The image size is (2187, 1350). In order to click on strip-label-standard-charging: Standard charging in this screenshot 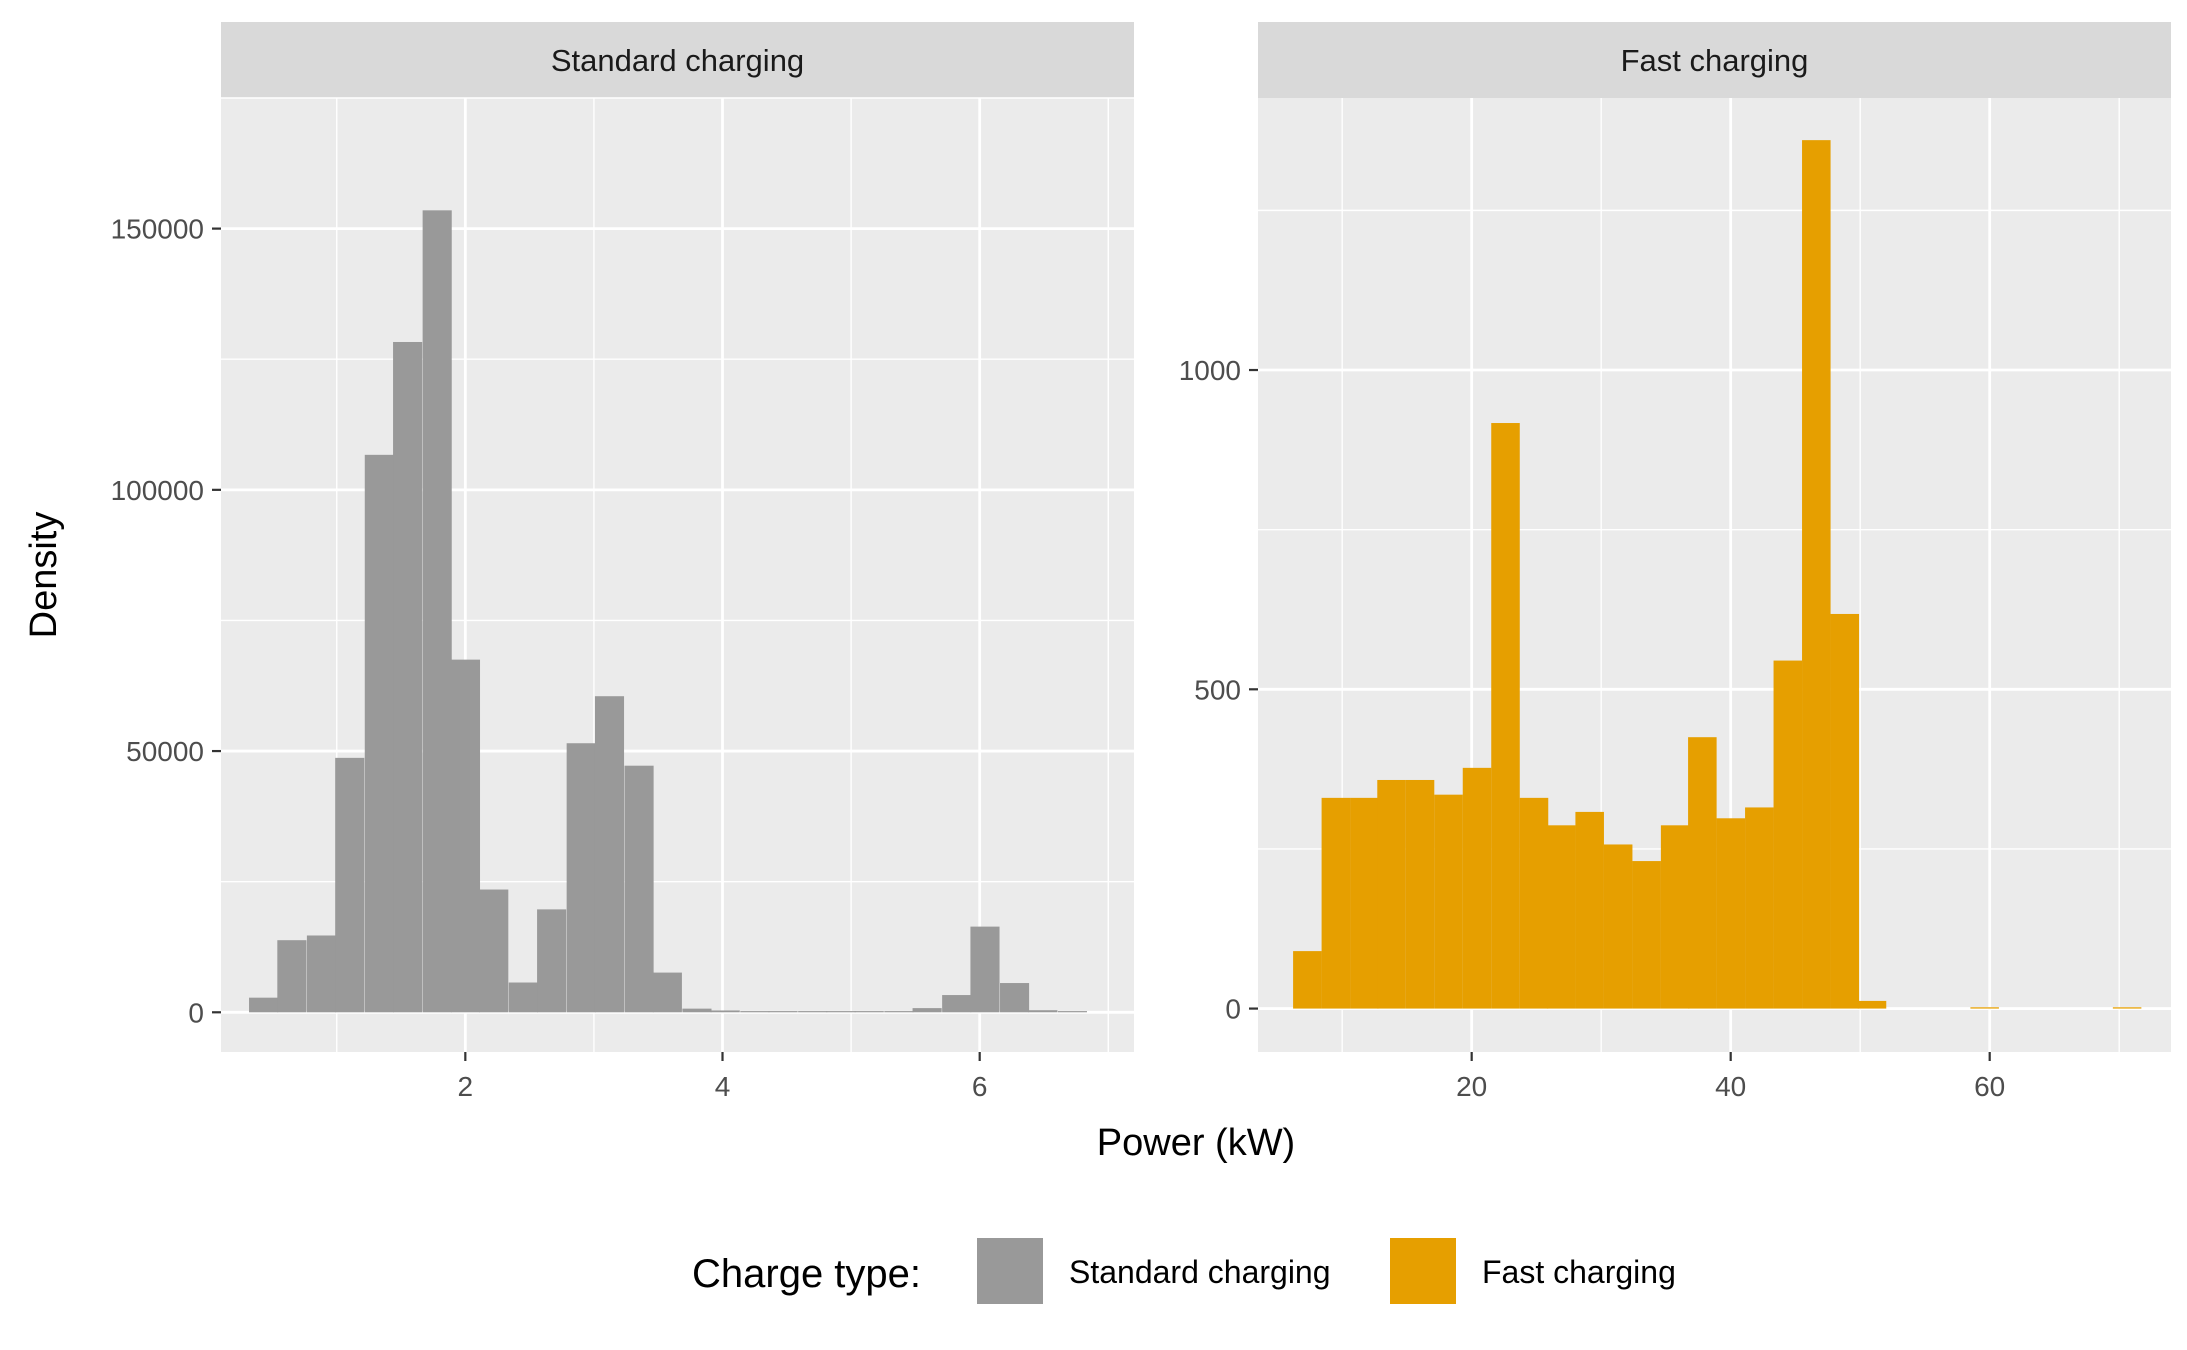, I will do `click(677, 60)`.